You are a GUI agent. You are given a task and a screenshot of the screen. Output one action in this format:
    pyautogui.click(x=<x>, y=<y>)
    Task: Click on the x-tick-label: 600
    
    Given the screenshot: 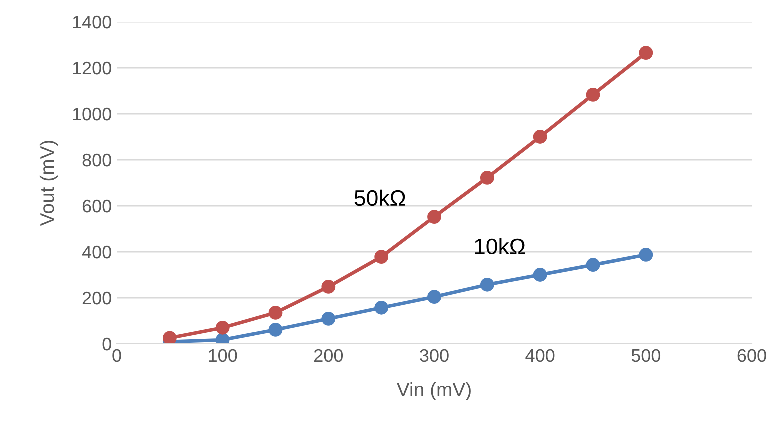 What is the action you would take?
    pyautogui.click(x=752, y=355)
    